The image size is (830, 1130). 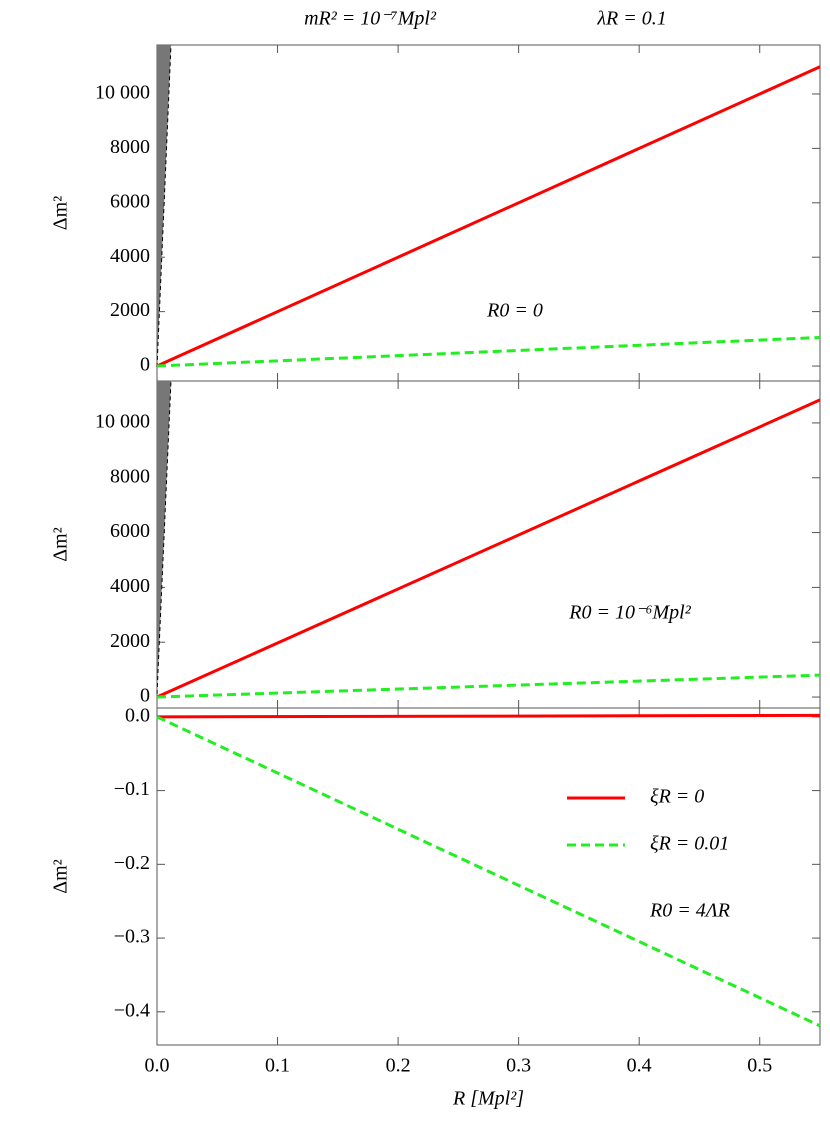 What do you see at coordinates (132, 789) in the screenshot?
I see `y-tick-label: −0.1` at bounding box center [132, 789].